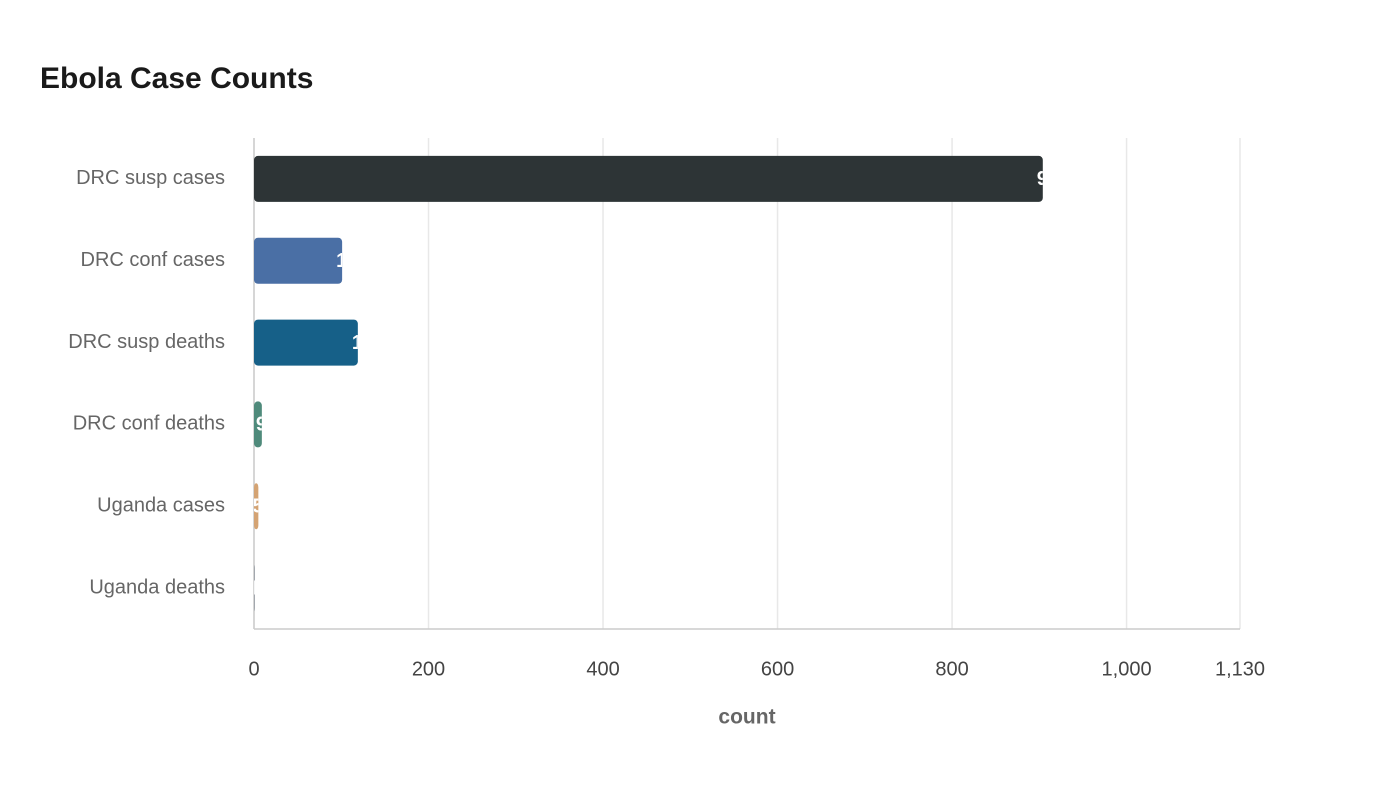 This screenshot has height=800, width=1400. I want to click on x-tick-label: 600, so click(777, 669).